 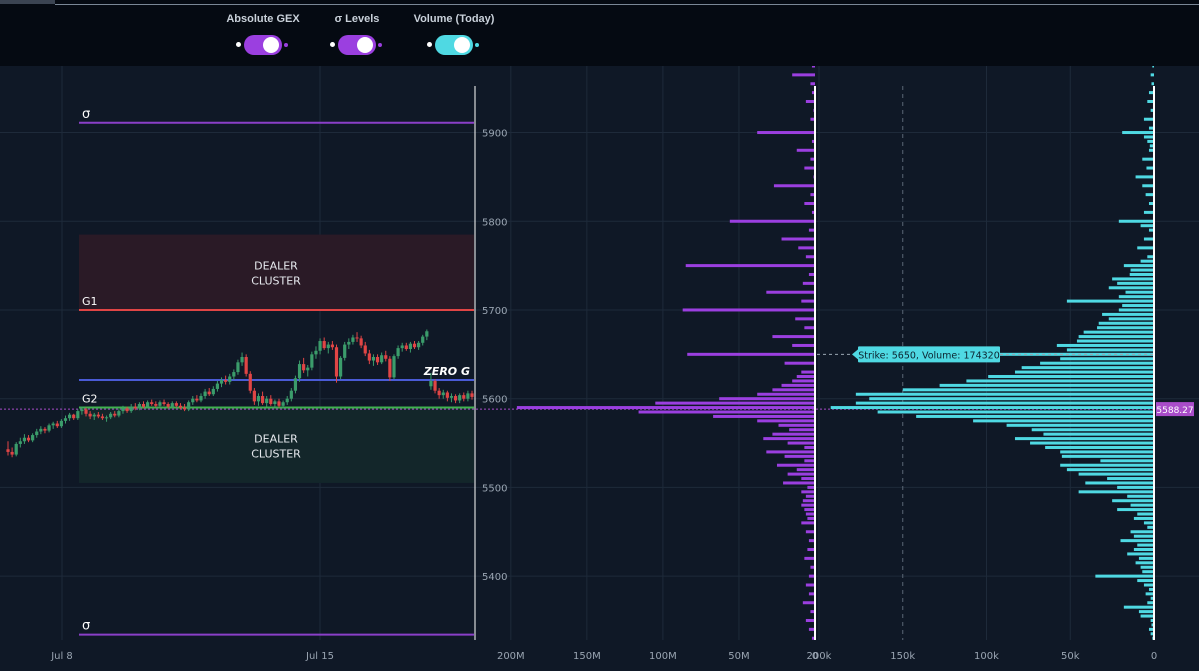 I want to click on absolute-gex-toggle, so click(x=262, y=45).